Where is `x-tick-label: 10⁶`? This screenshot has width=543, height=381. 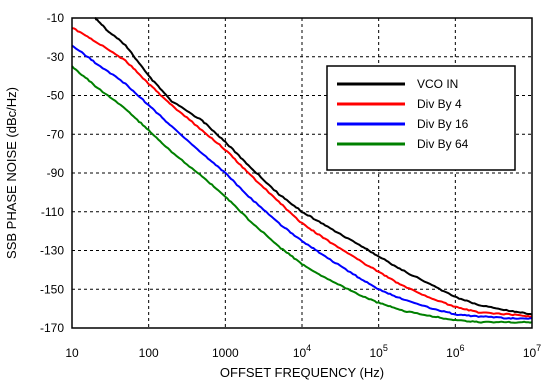
x-tick-label: 10⁶ is located at coordinates (455, 351).